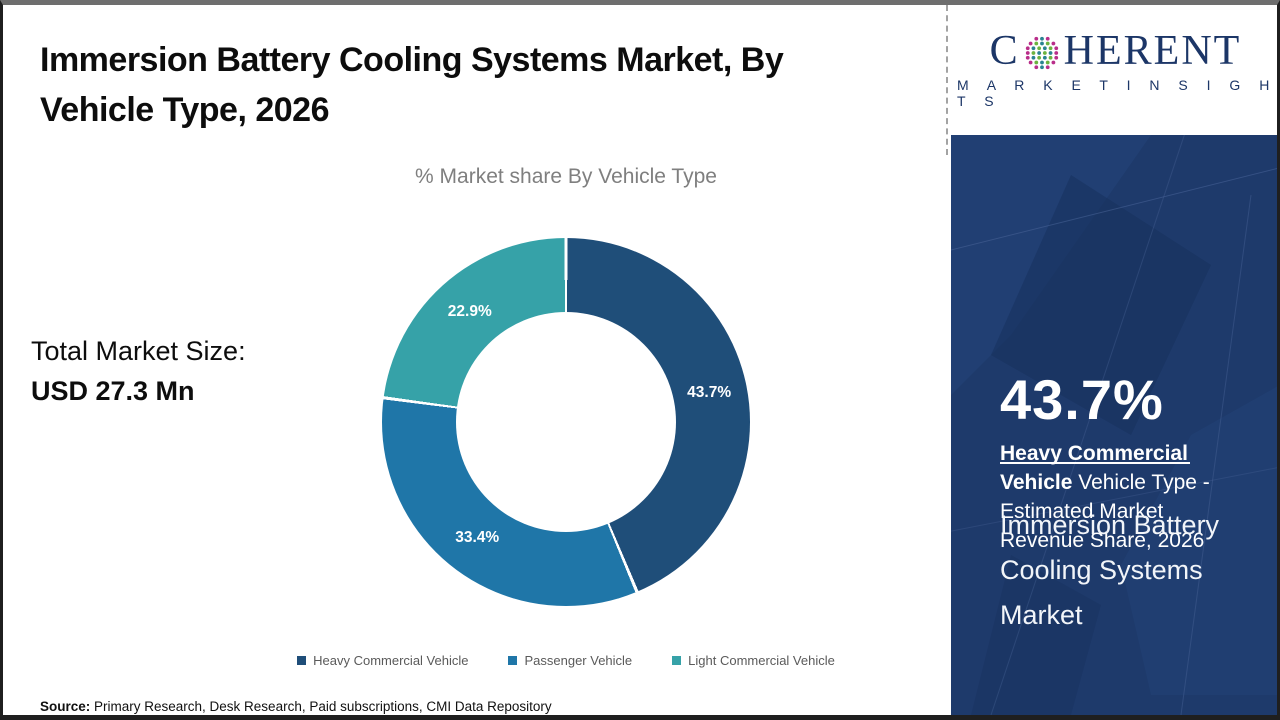 The height and width of the screenshot is (720, 1280). I want to click on total-market-block: Total Market Size: USD 27.3 Mn, so click(138, 371).